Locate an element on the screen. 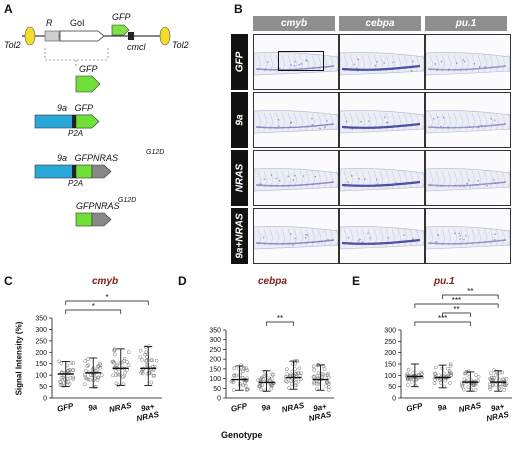 This screenshot has width=520, height=450. panel-letter-a: A is located at coordinates (8, 9).